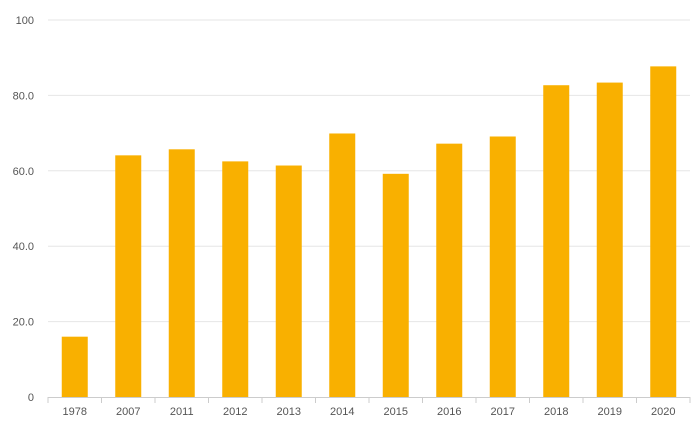 The image size is (700, 438). I want to click on bar-2014, so click(342, 265).